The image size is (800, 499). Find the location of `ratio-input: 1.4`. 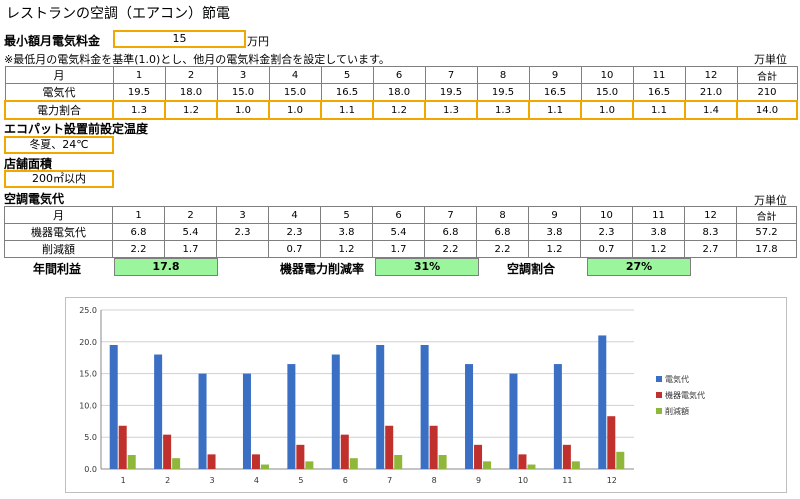

ratio-input: 1.4 is located at coordinates (711, 110).